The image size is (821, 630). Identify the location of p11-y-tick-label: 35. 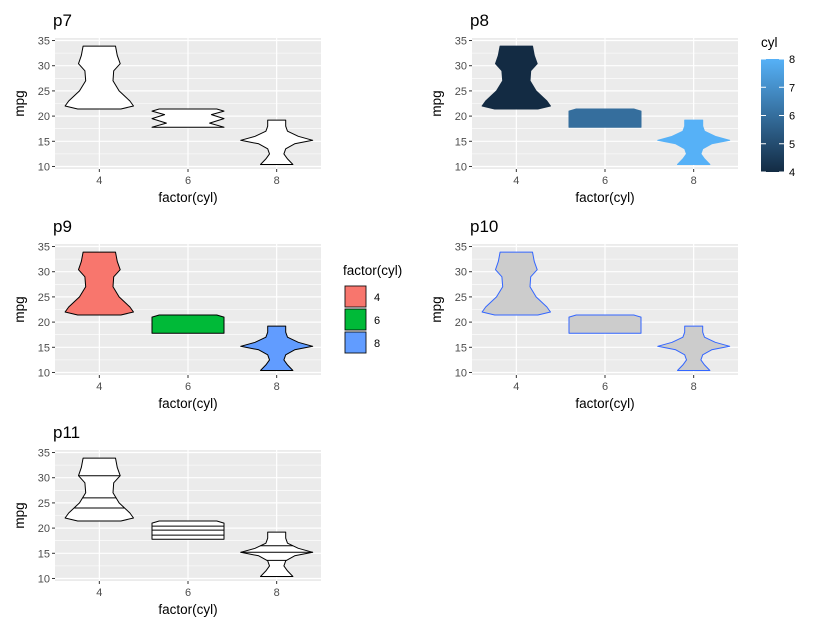
(44, 454).